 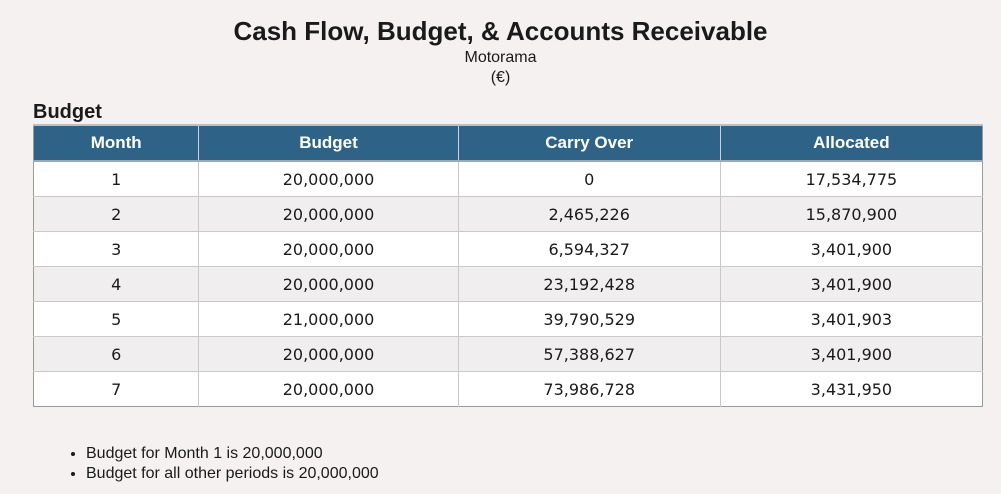 What do you see at coordinates (116, 389) in the screenshot?
I see `cell-month: 7` at bounding box center [116, 389].